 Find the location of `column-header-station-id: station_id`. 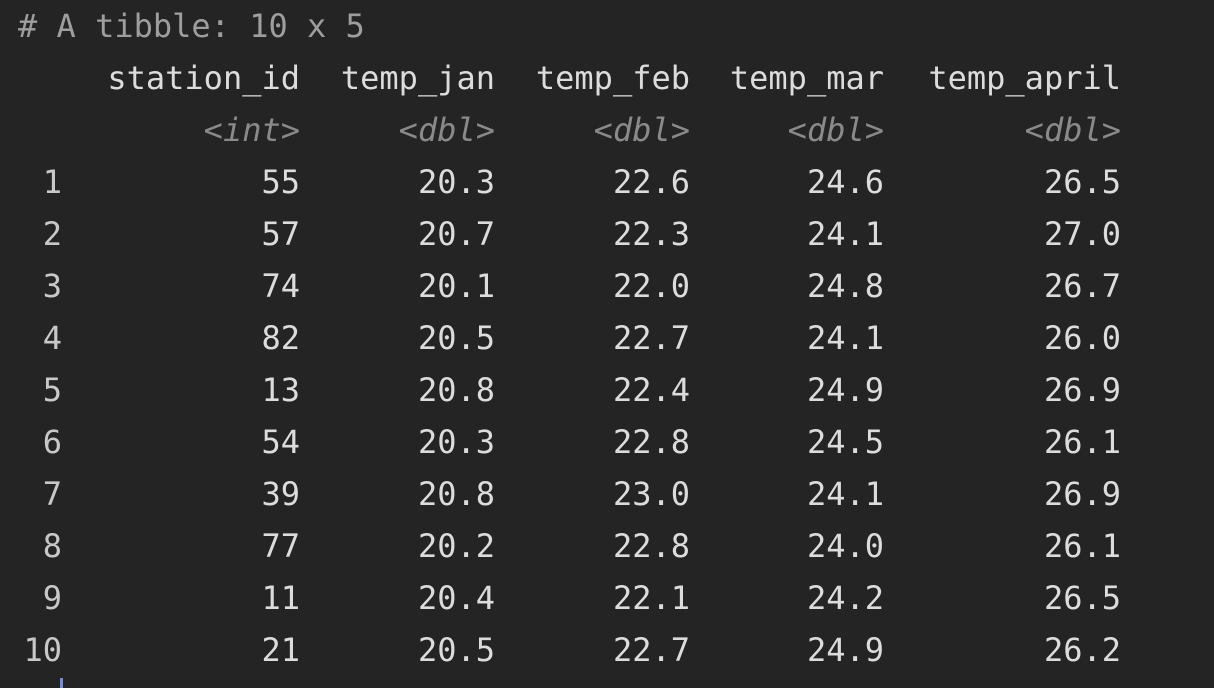

column-header-station-id: station_id is located at coordinates (203, 78).